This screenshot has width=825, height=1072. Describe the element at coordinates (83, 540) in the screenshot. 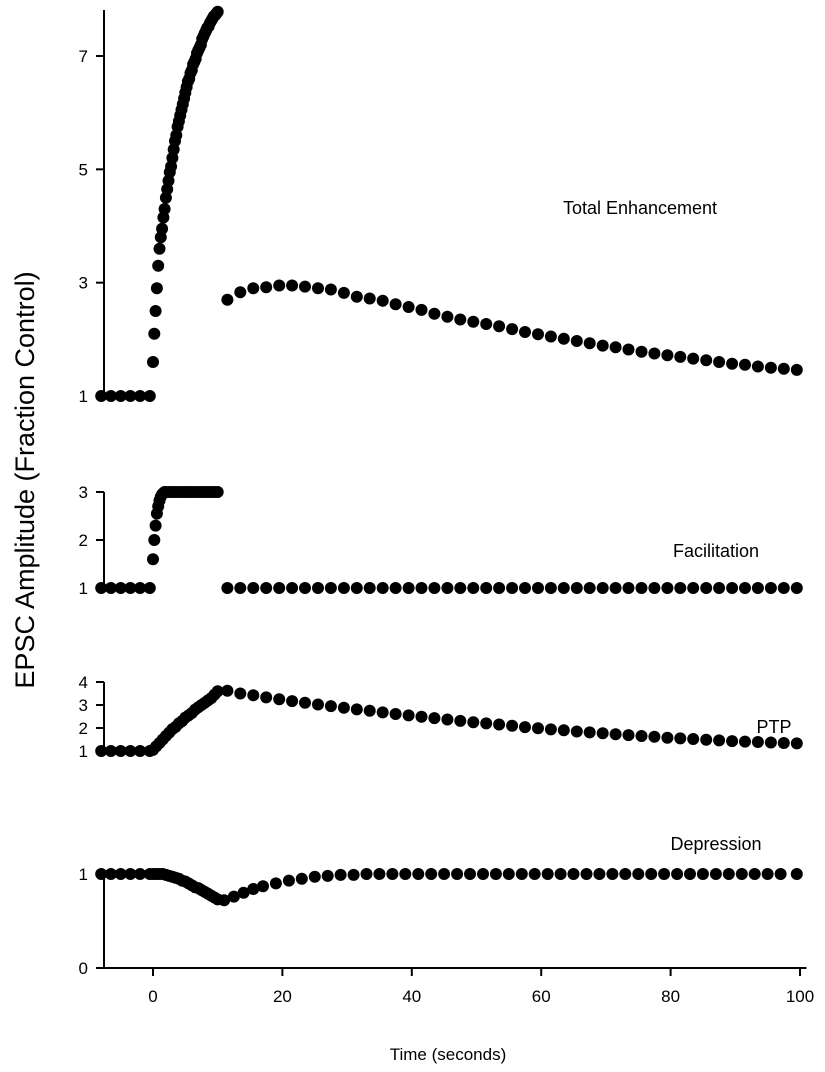

I see `y-tick-label: 2` at that location.